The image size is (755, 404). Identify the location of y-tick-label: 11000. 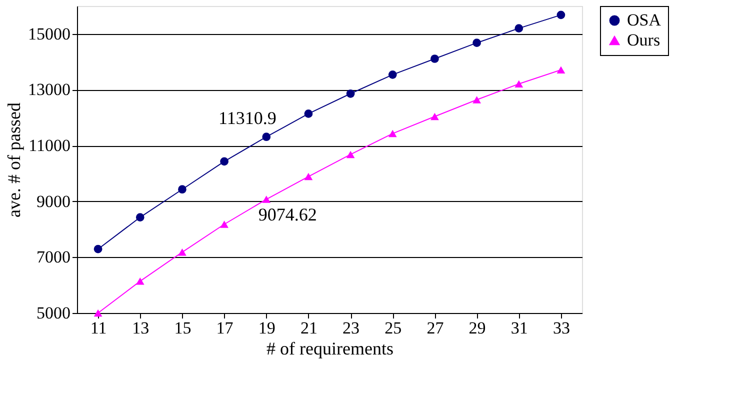
(49, 146).